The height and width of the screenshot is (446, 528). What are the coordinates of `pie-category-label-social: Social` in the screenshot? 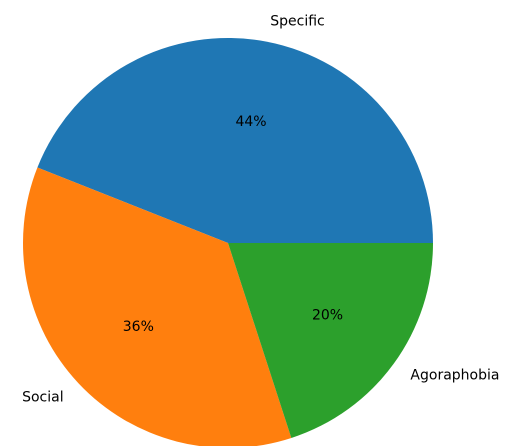 It's located at (43, 397).